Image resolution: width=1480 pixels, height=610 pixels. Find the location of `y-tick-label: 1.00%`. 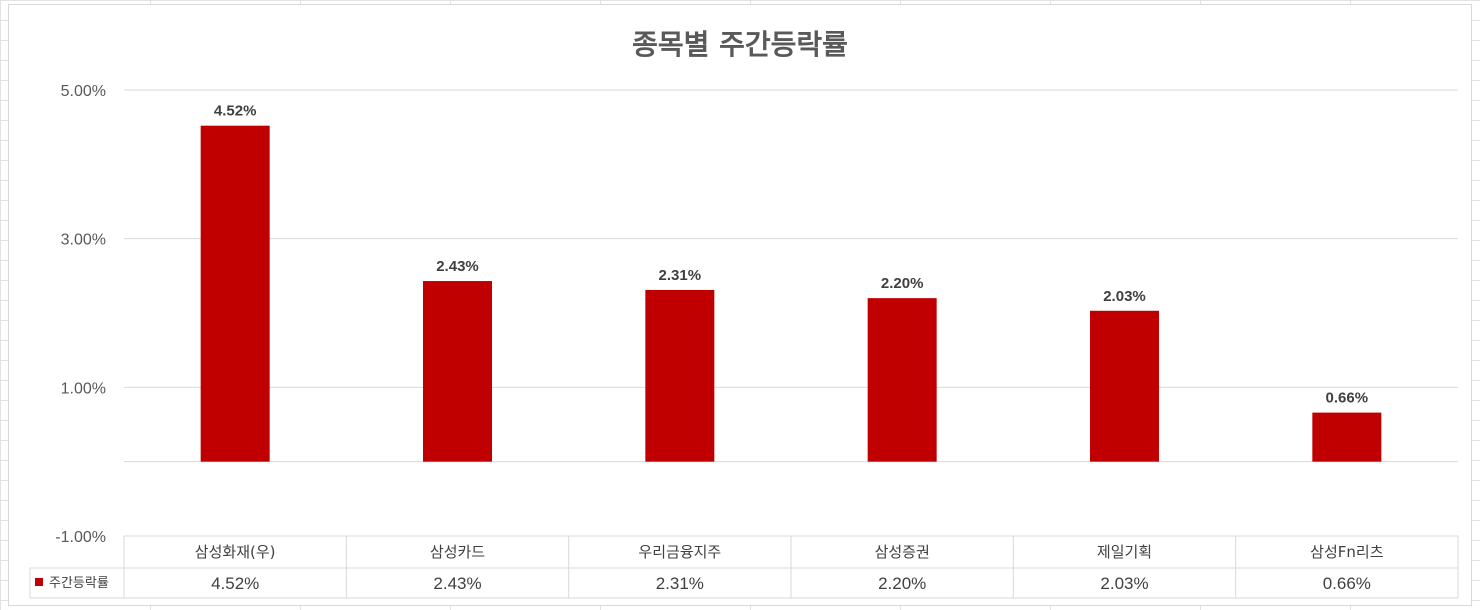

y-tick-label: 1.00% is located at coordinates (83, 388).